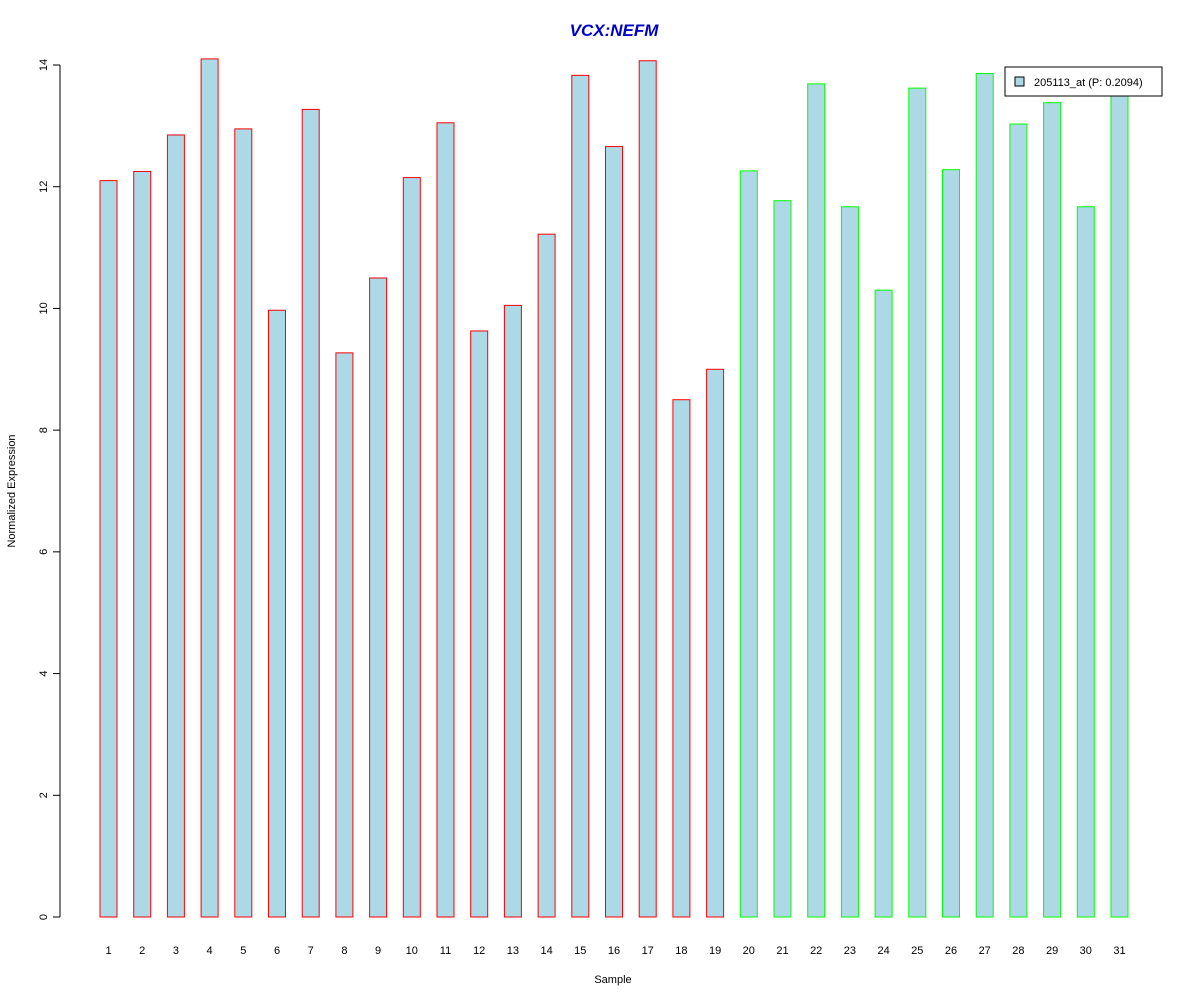 The height and width of the screenshot is (1000, 1200). Describe the element at coordinates (44, 308) in the screenshot. I see `y-tick-label: 10` at that location.